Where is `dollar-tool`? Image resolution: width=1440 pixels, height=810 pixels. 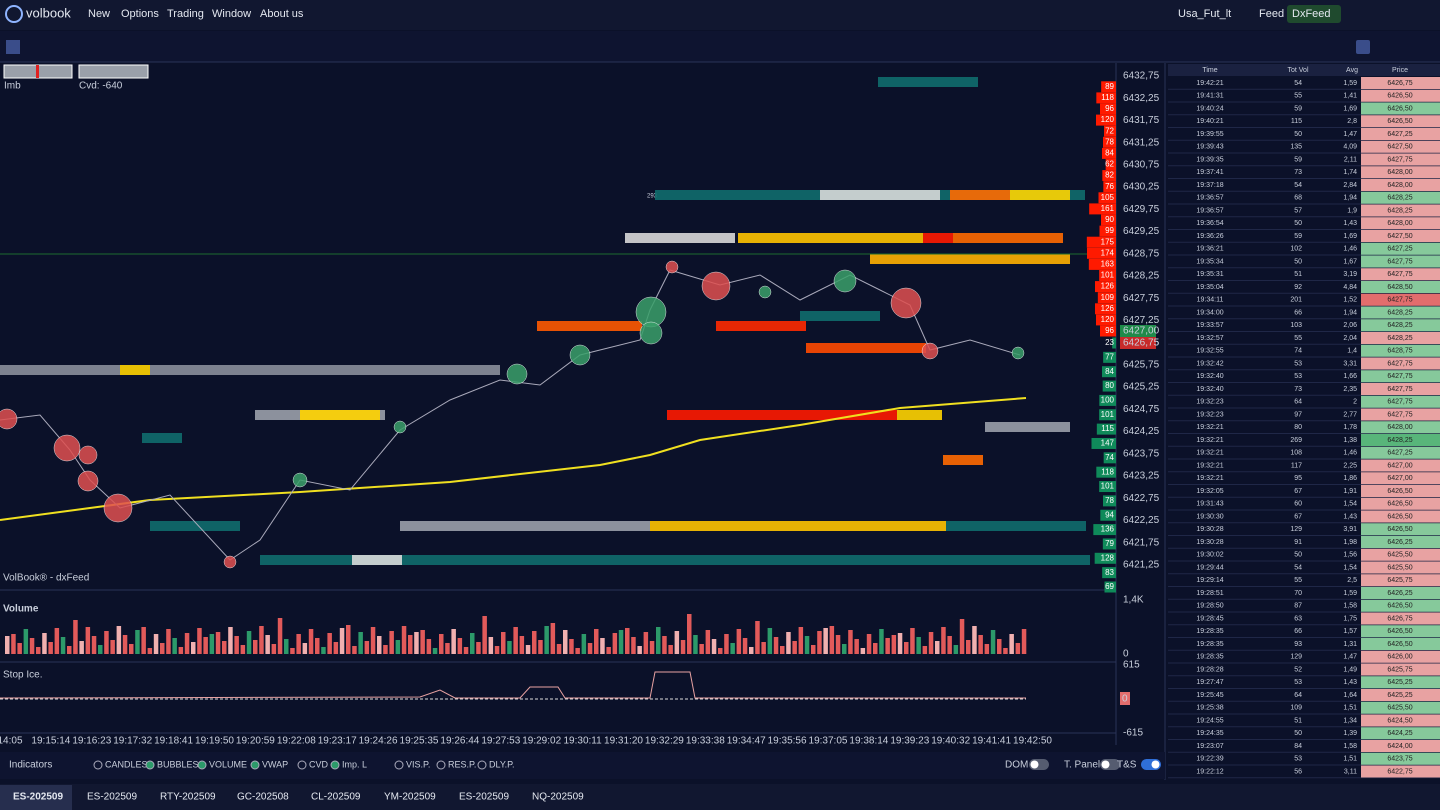 dollar-tool is located at coordinates (1363, 47).